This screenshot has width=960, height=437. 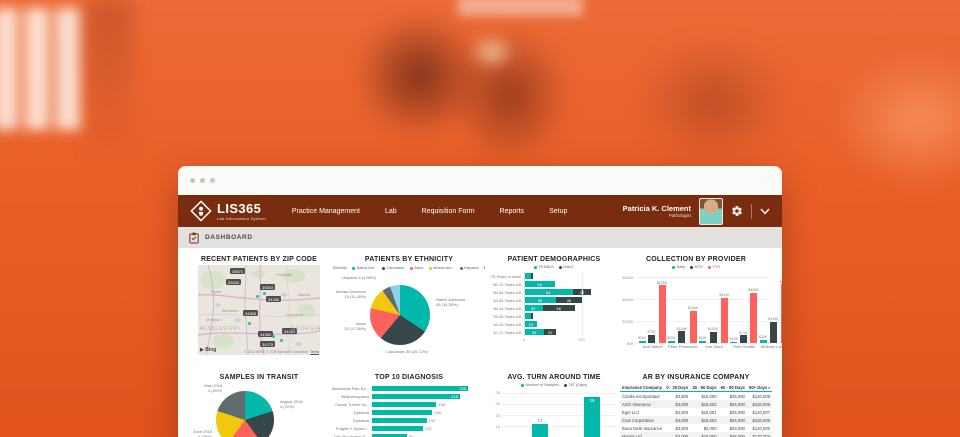 What do you see at coordinates (682, 310) in the screenshot?
I see `column: $106K` at bounding box center [682, 310].